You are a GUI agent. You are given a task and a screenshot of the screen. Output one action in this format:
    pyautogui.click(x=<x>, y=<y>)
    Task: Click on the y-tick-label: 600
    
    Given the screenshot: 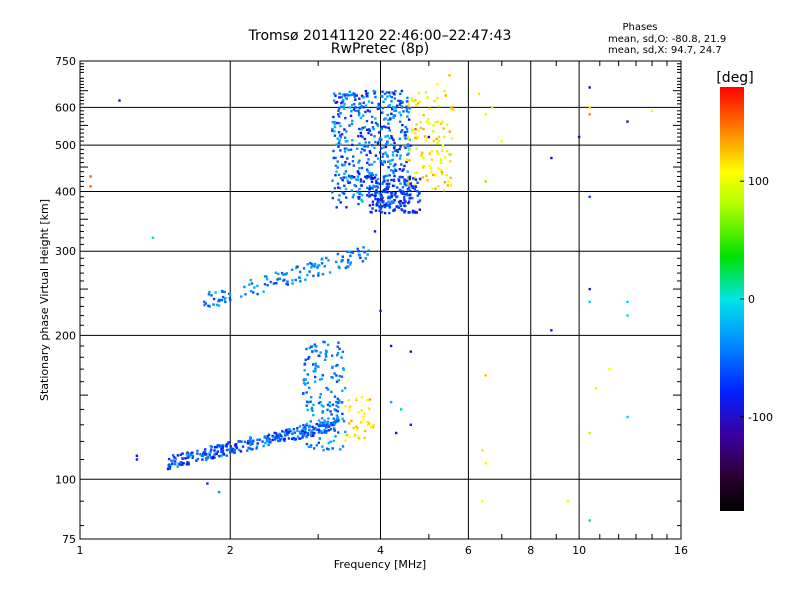 What is the action you would take?
    pyautogui.click(x=65, y=107)
    